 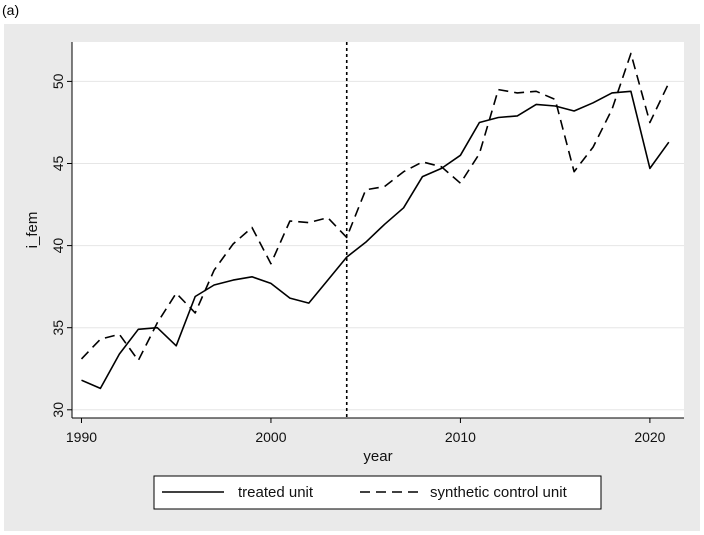 What do you see at coordinates (377, 456) in the screenshot?
I see `x-axis-title: year` at bounding box center [377, 456].